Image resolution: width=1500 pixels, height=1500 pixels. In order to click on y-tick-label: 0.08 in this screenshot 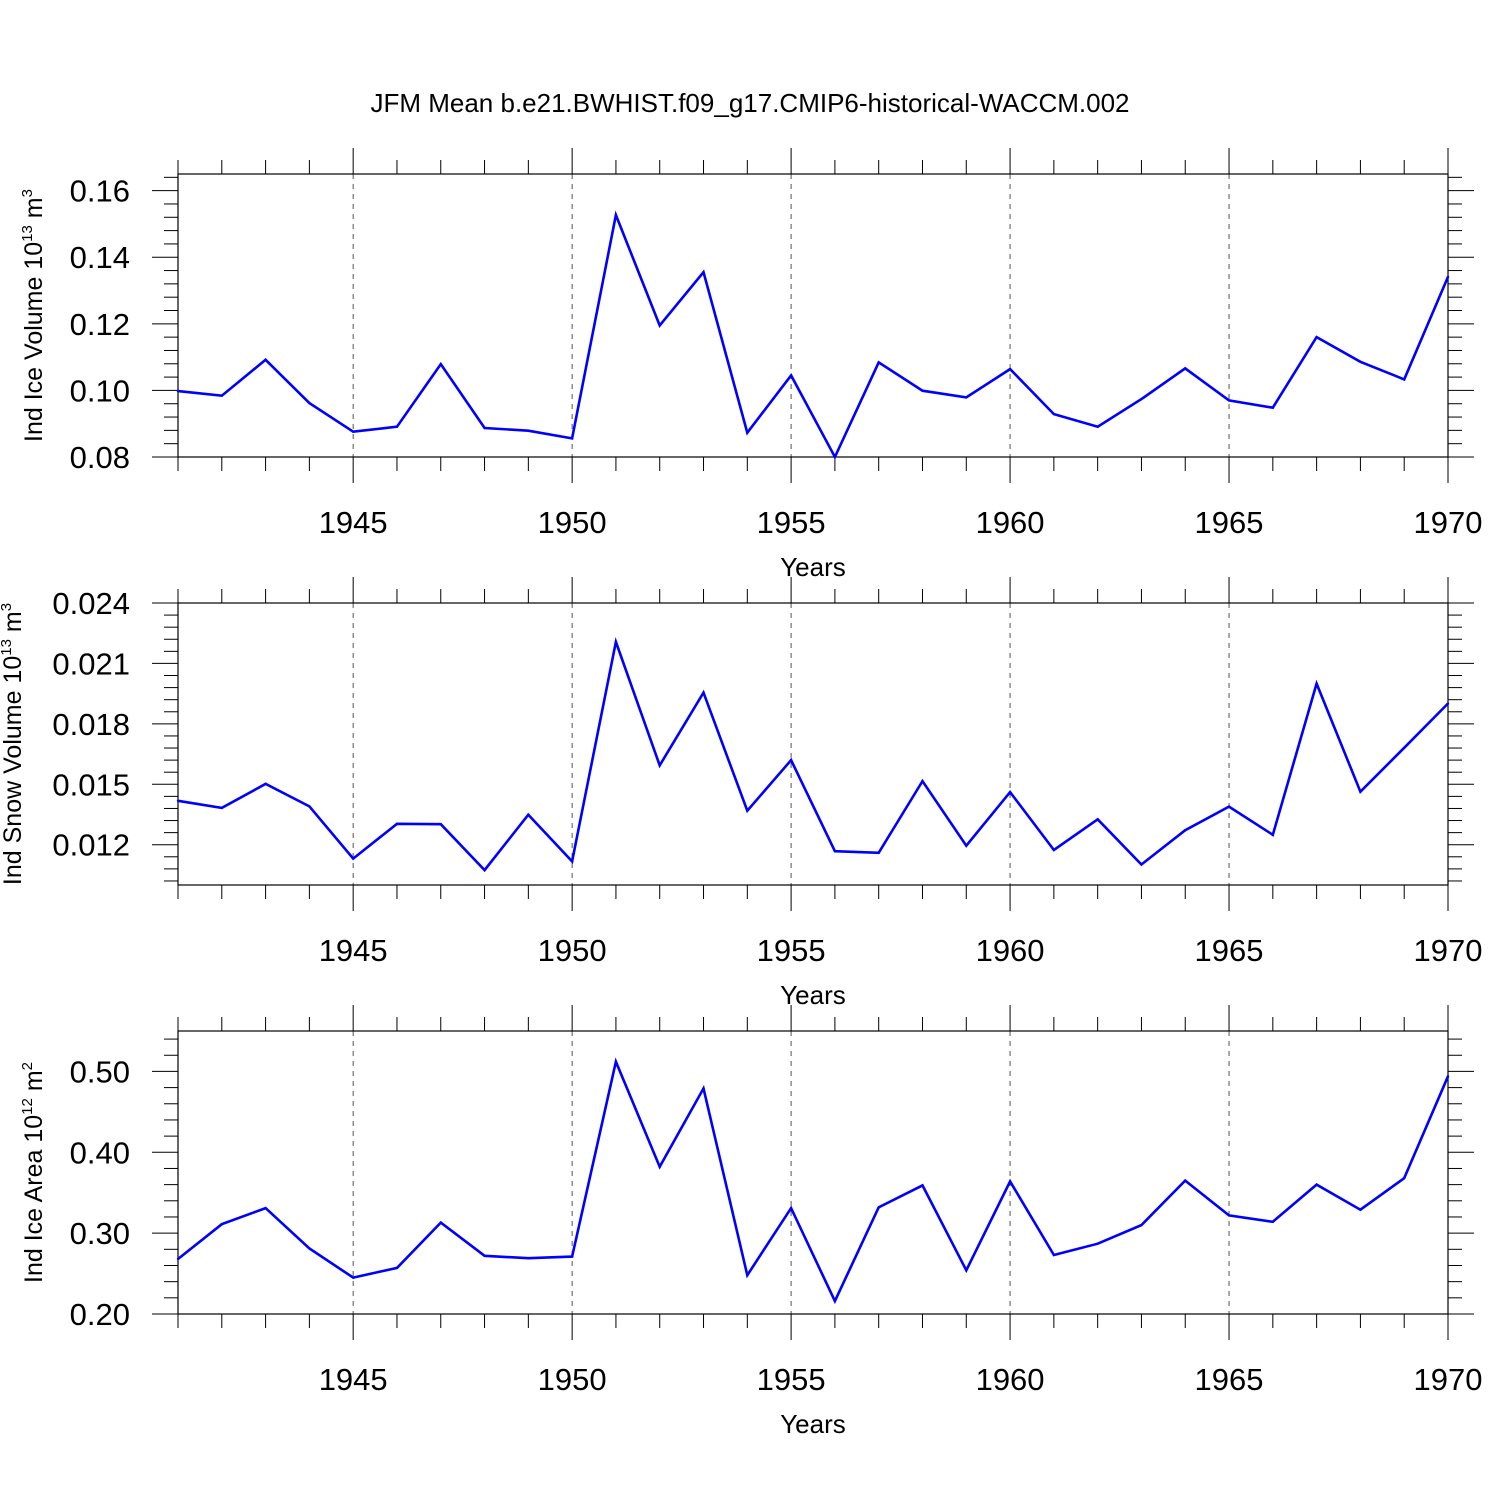, I will do `click(100, 457)`.